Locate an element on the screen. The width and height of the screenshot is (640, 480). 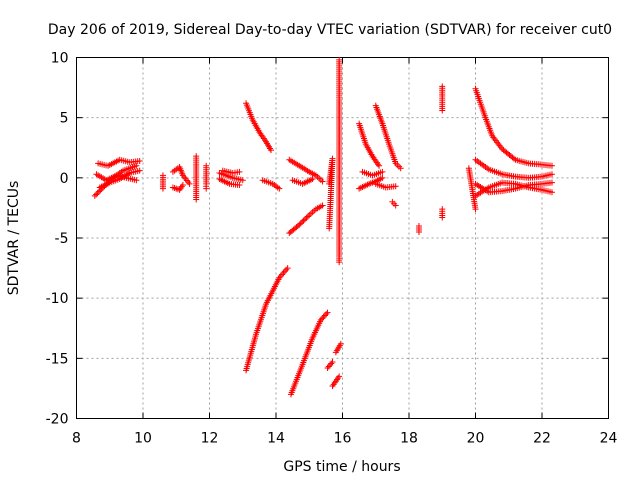
x-axis-title: GPS time / hours is located at coordinates (341, 467).